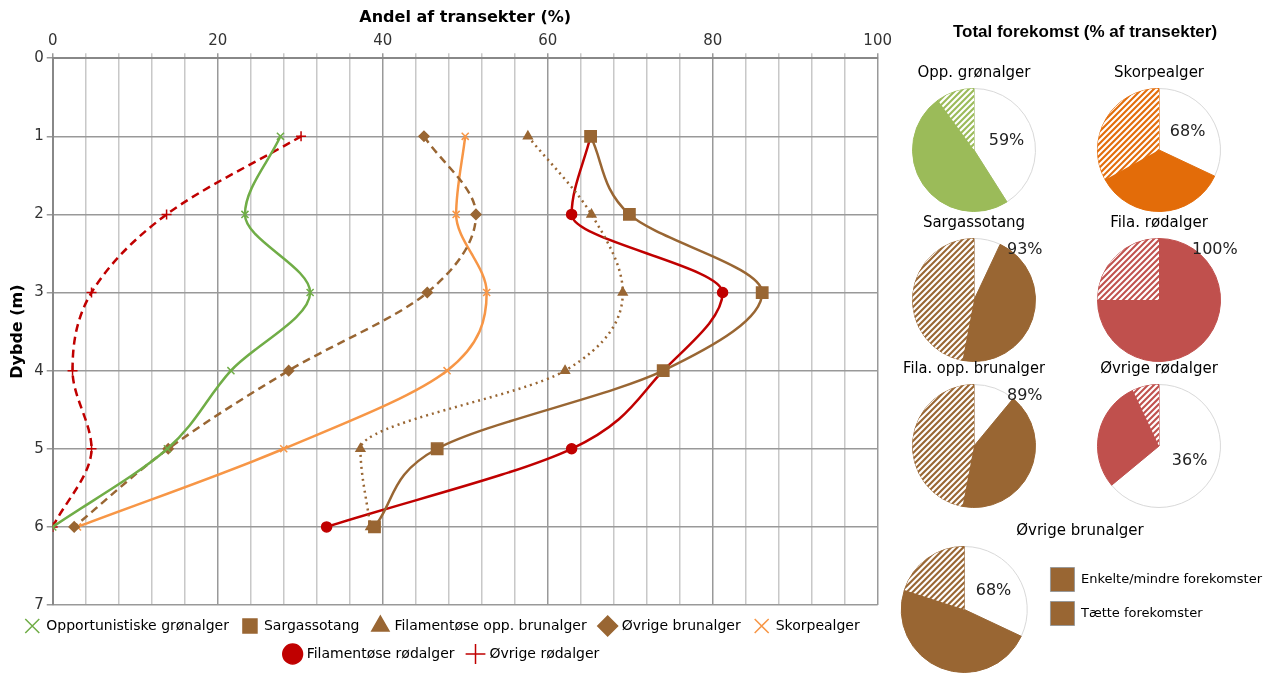  What do you see at coordinates (817, 624) in the screenshot?
I see `legend-label: Skorpealger` at bounding box center [817, 624].